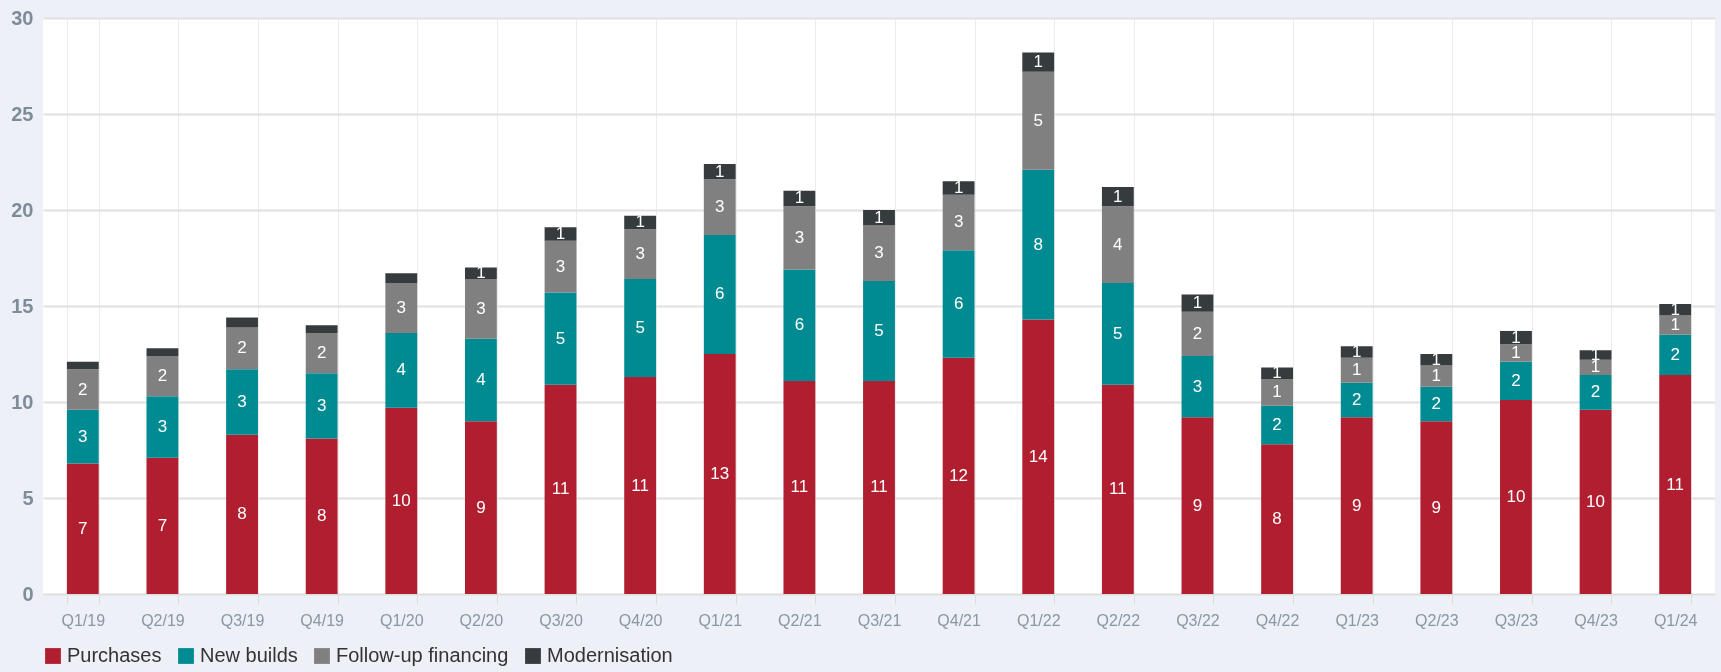 Image resolution: width=1721 pixels, height=672 pixels. What do you see at coordinates (959, 475) in the screenshot?
I see `data-label: 12` at bounding box center [959, 475].